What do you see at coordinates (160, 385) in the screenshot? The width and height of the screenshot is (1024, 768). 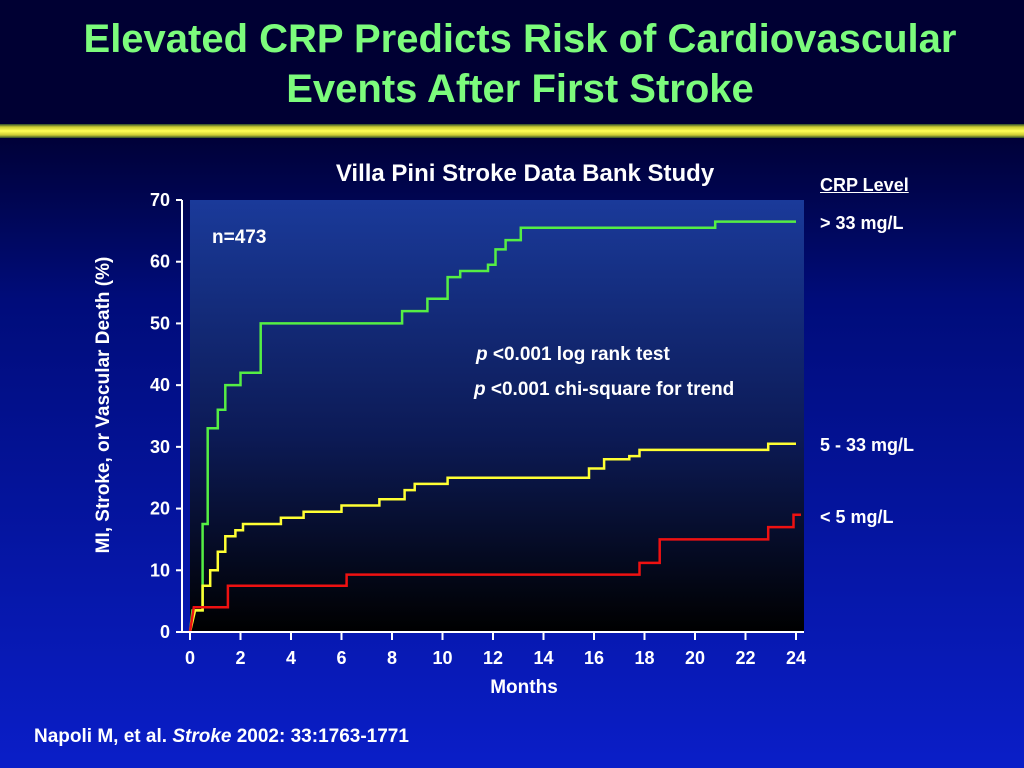 I see `y-tick-label: 40` at bounding box center [160, 385].